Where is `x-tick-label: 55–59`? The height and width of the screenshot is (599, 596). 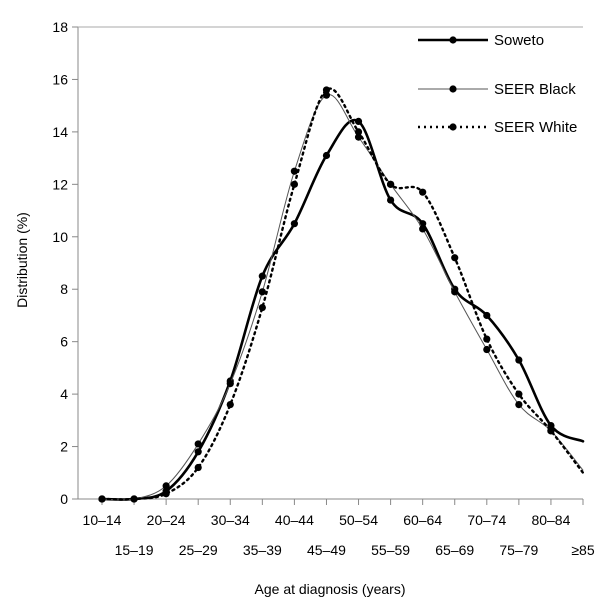
x-tick-label: 55–59 is located at coordinates (390, 550).